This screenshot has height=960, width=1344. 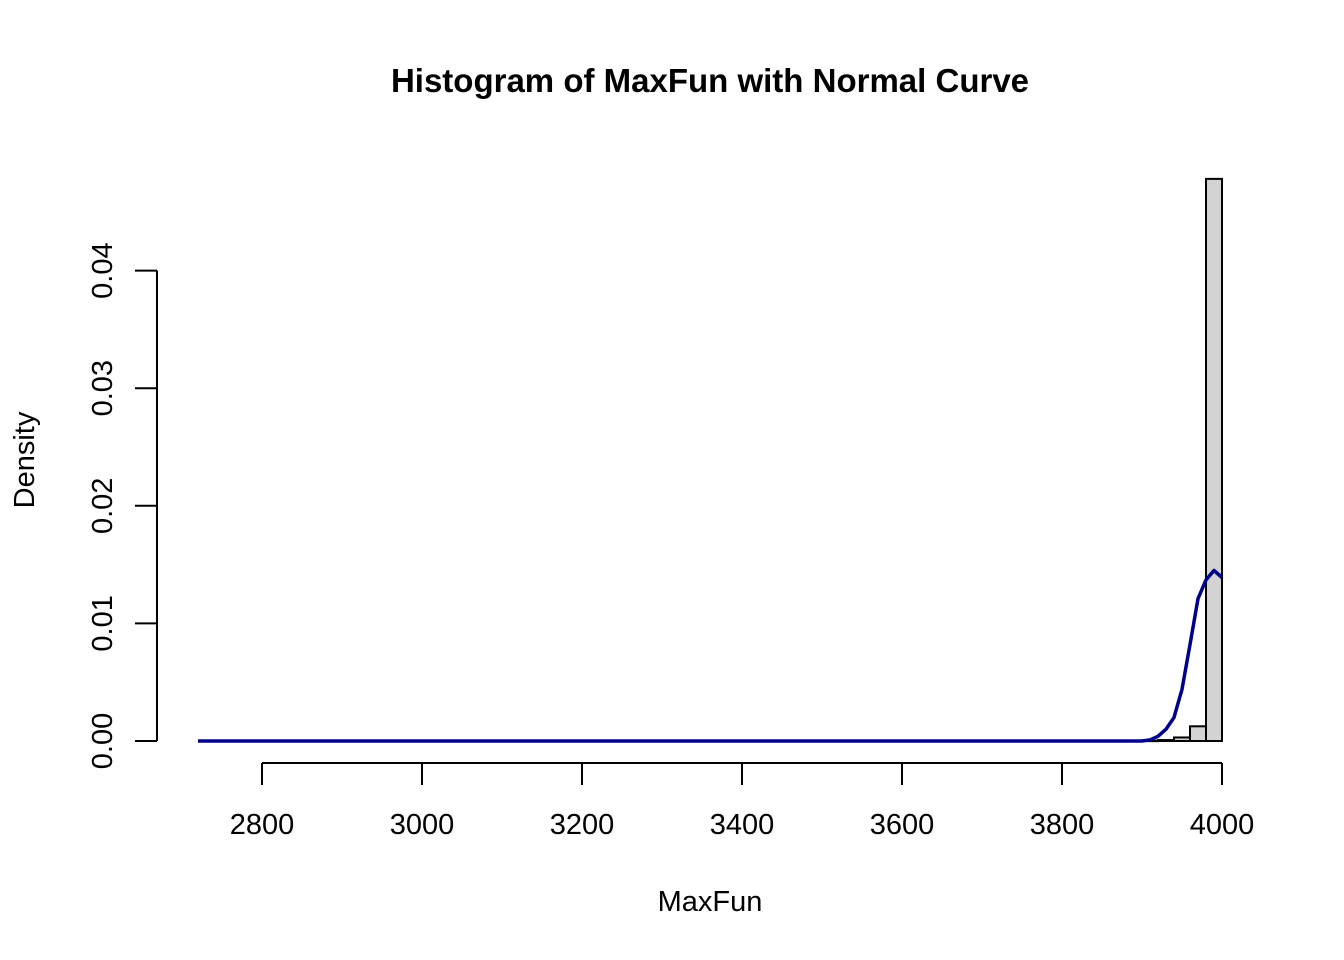 I want to click on x-tick-label: 3000, so click(x=422, y=825).